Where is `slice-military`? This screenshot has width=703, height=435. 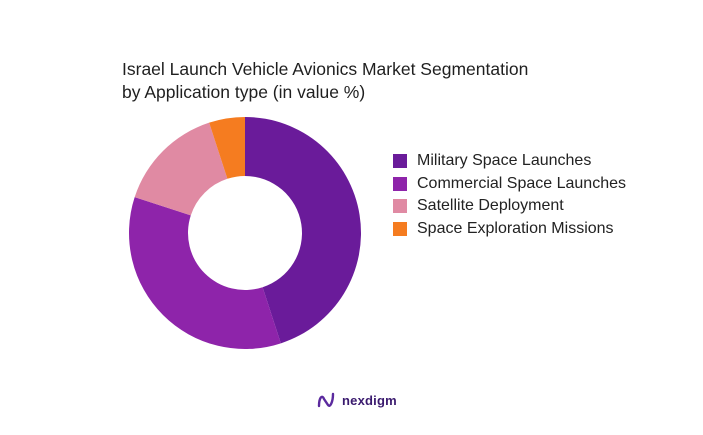 slice-military is located at coordinates (303, 230).